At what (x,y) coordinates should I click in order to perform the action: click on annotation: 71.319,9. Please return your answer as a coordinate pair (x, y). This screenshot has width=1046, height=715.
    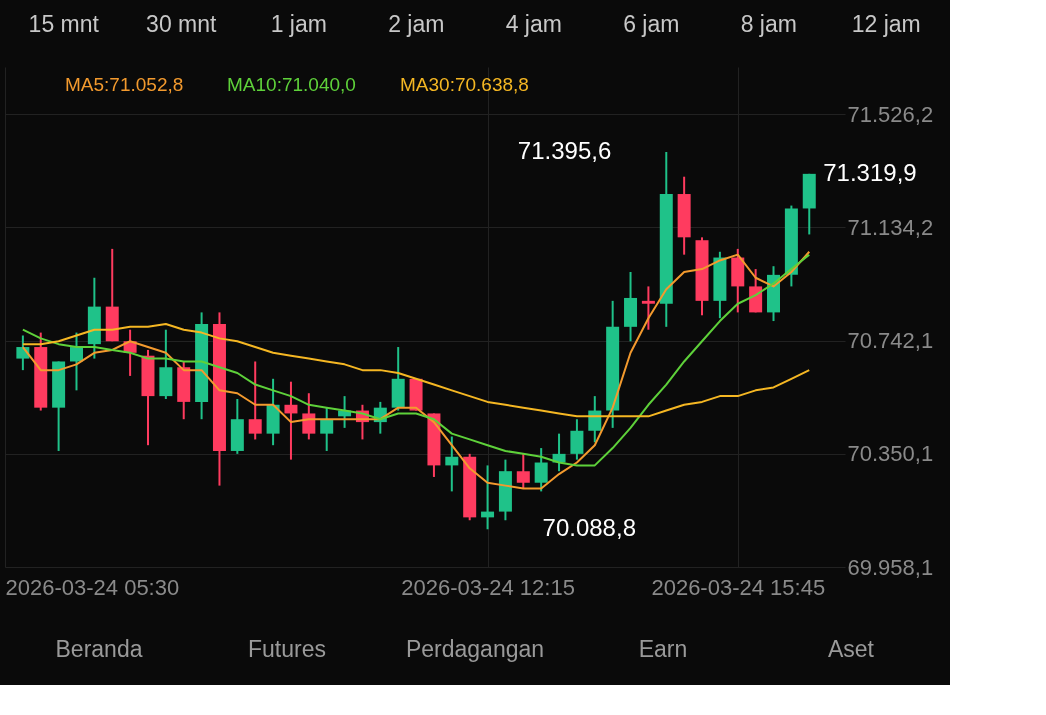
    Looking at the image, I should click on (870, 172).